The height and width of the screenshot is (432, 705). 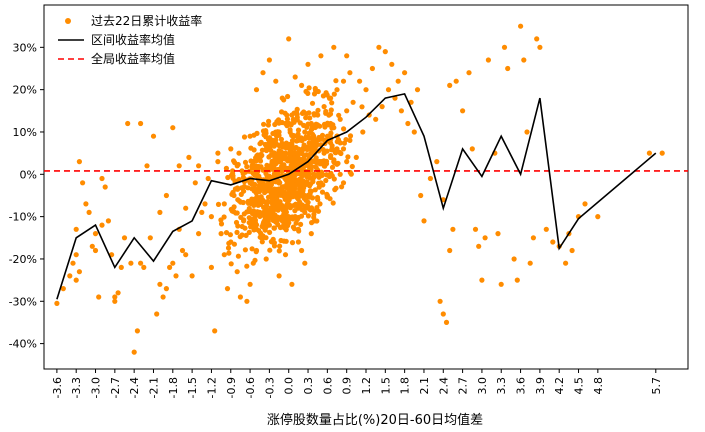 What do you see at coordinates (482, 386) in the screenshot?
I see `x-tick-label: 3.0` at bounding box center [482, 386].